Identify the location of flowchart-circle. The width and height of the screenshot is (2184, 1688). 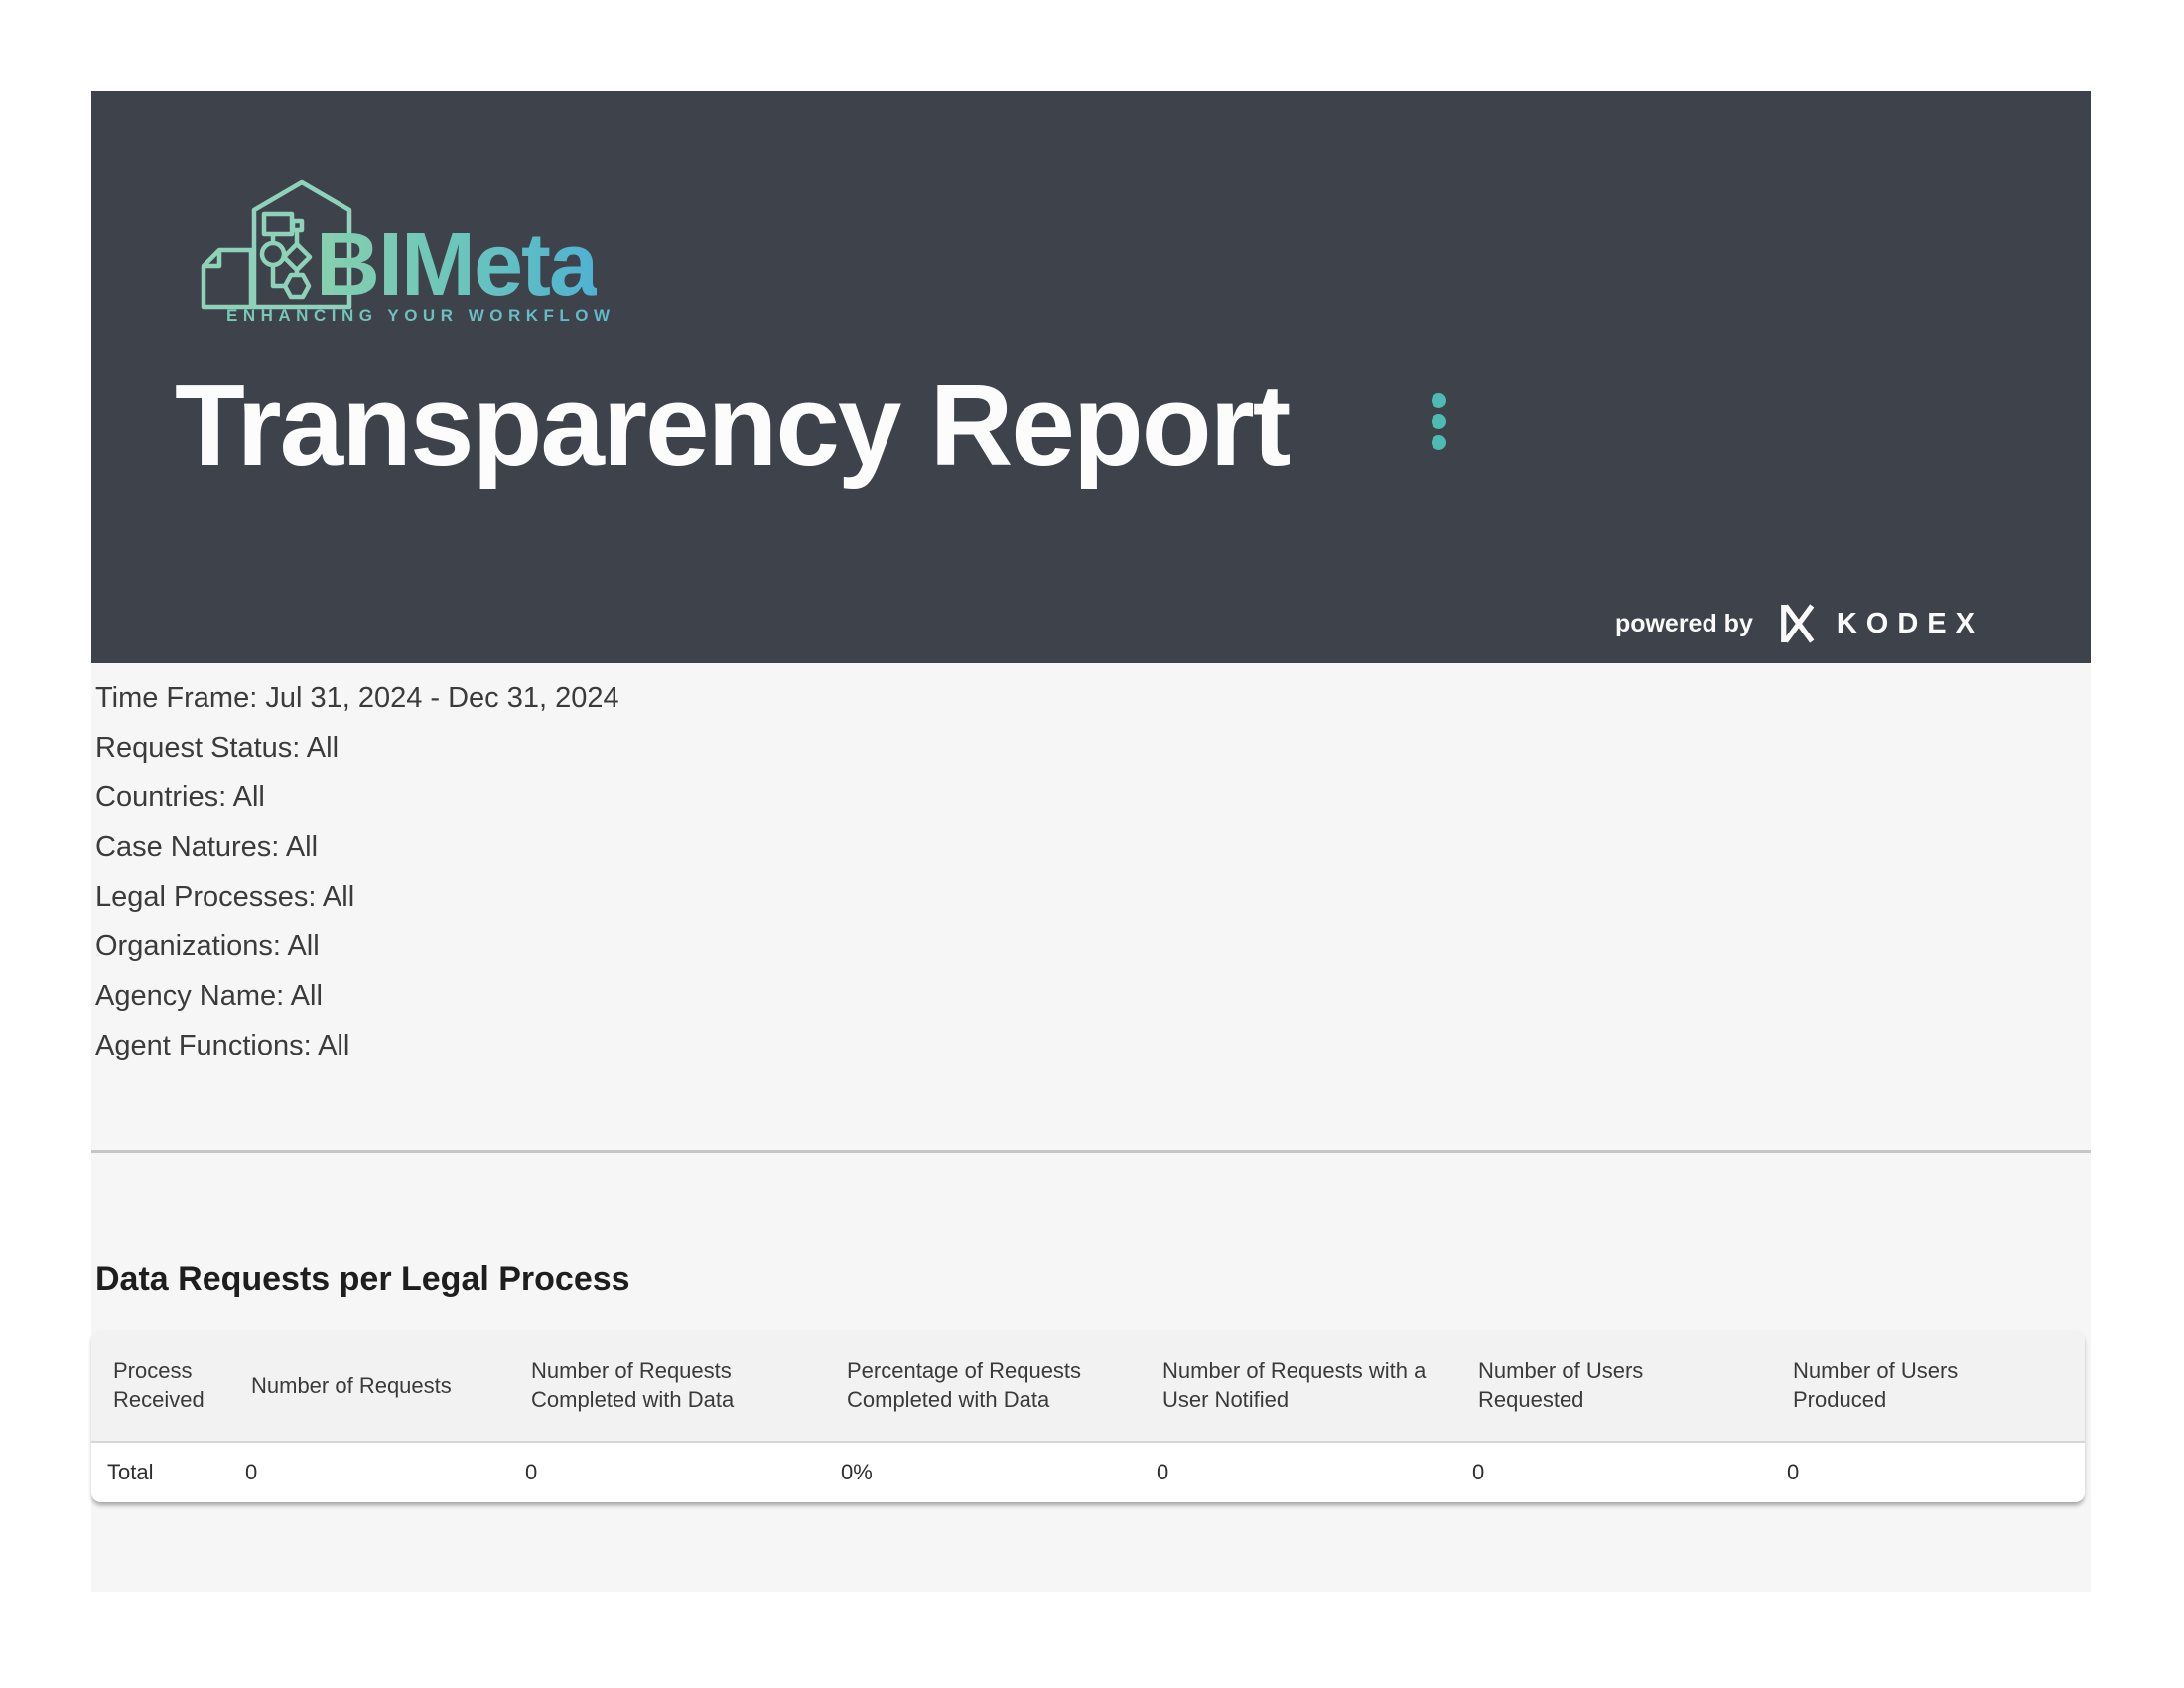
(273, 254).